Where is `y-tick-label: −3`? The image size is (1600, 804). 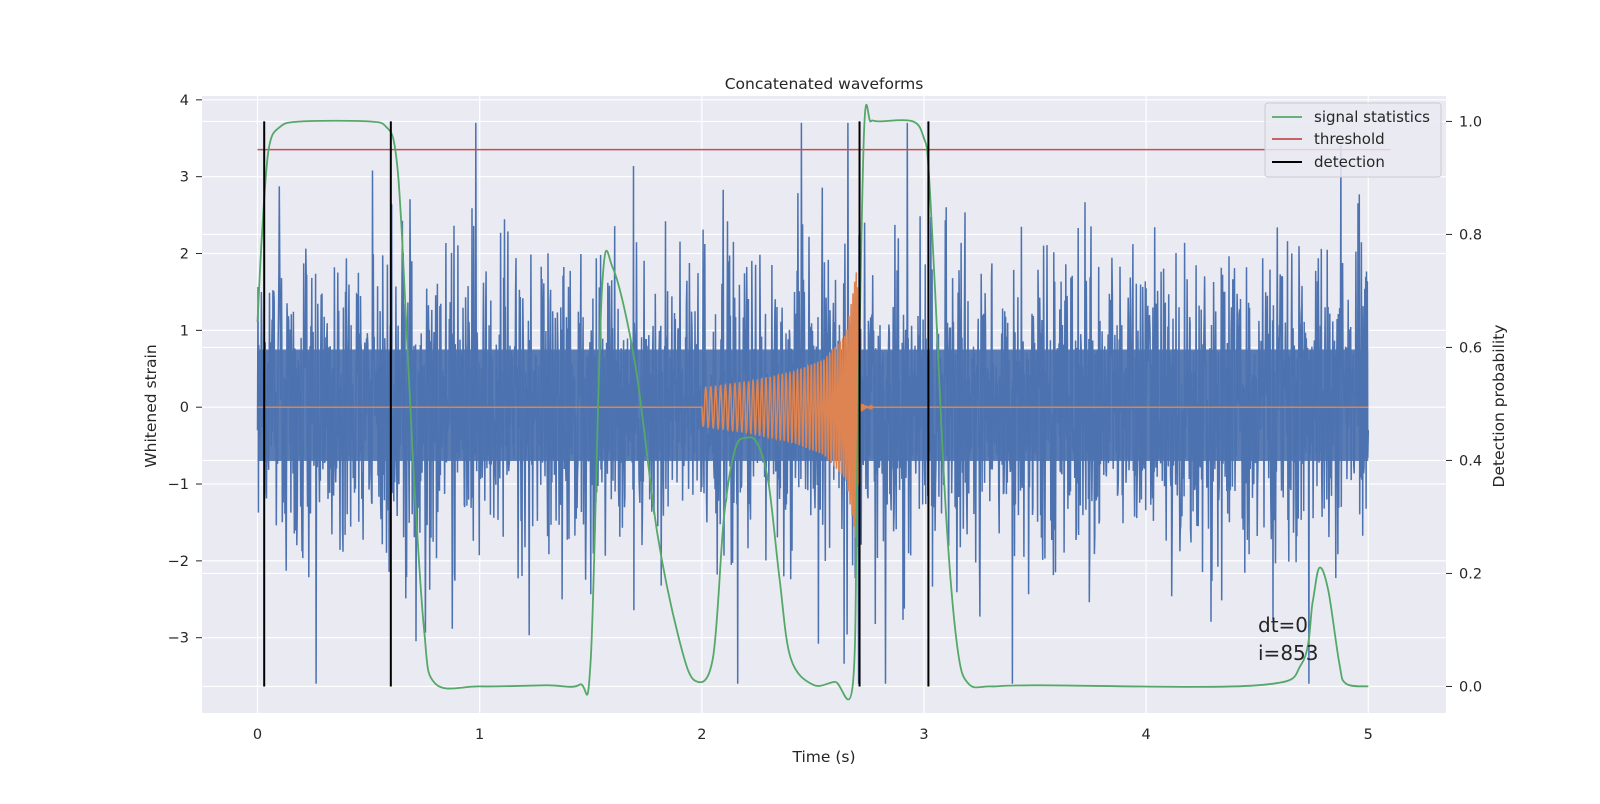 y-tick-label: −3 is located at coordinates (178, 639).